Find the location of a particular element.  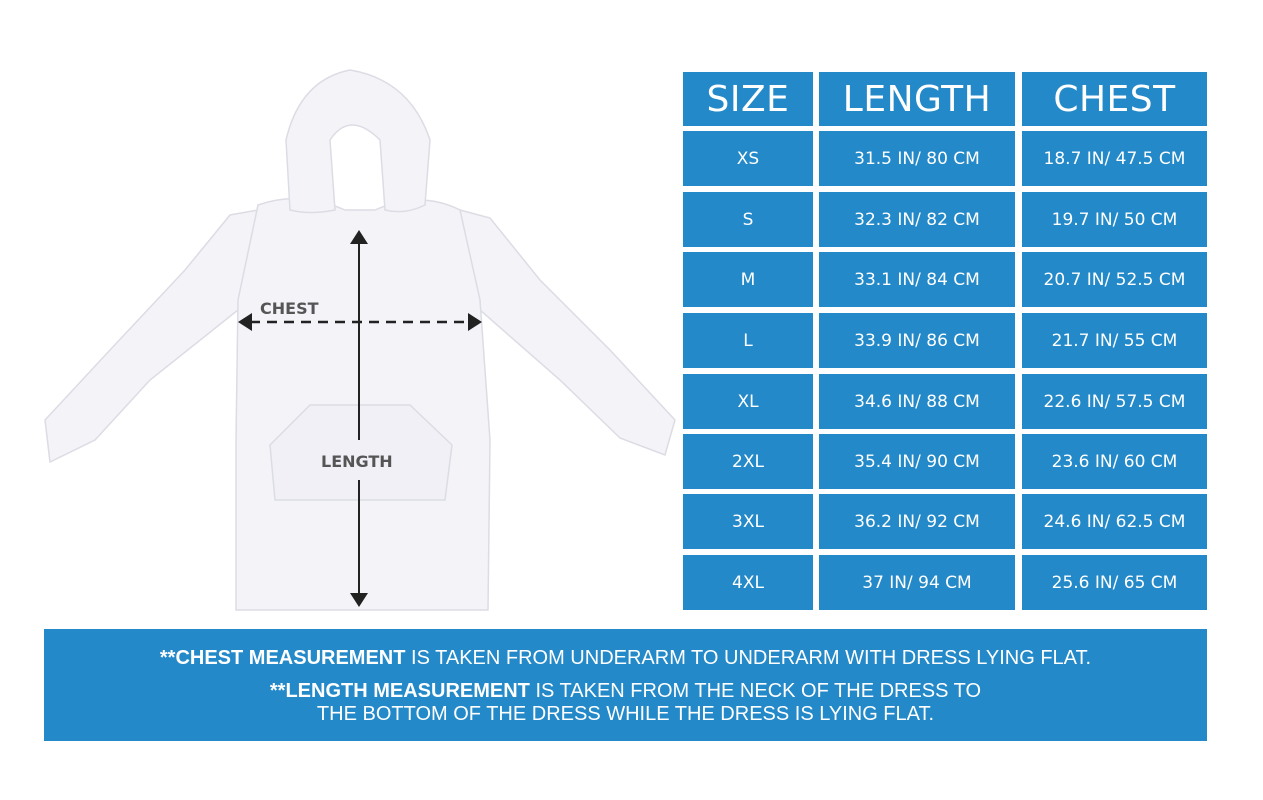

cell-size: 4XL is located at coordinates (748, 582).